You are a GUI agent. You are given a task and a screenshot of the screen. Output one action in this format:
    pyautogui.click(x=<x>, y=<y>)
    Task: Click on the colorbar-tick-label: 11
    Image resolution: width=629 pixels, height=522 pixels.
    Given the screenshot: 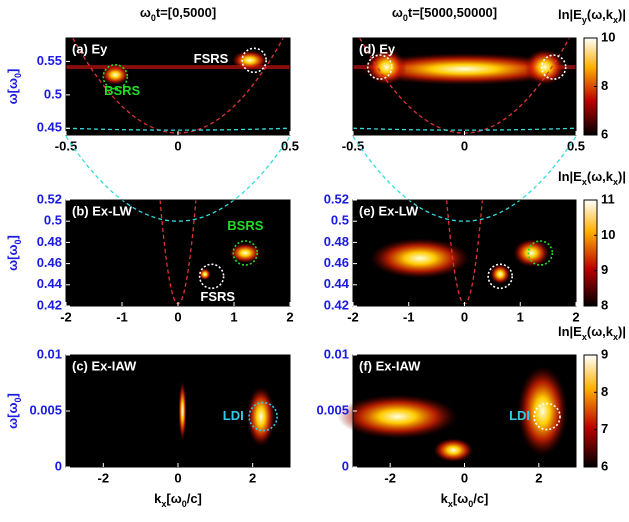 What is the action you would take?
    pyautogui.click(x=608, y=198)
    